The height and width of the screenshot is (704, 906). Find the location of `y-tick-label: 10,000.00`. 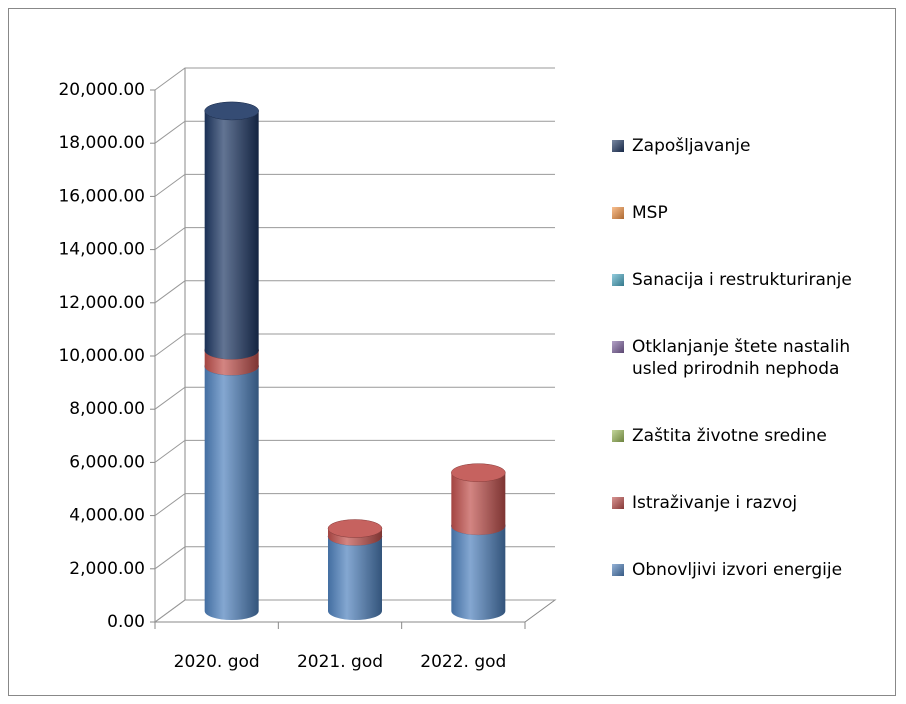

y-tick-label: 10,000.00 is located at coordinates (101, 356).